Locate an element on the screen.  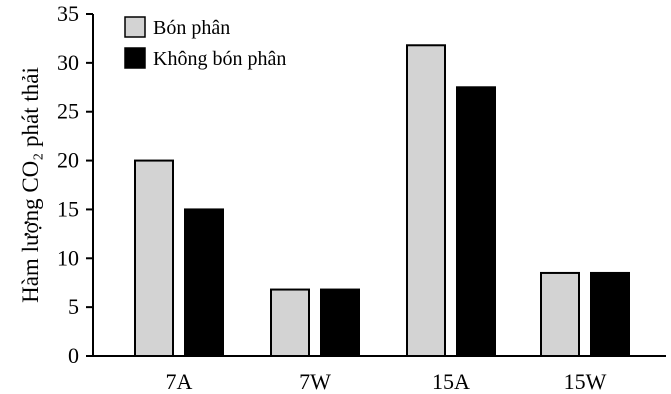
legend-label-2: Không bón phân is located at coordinates (219, 59).